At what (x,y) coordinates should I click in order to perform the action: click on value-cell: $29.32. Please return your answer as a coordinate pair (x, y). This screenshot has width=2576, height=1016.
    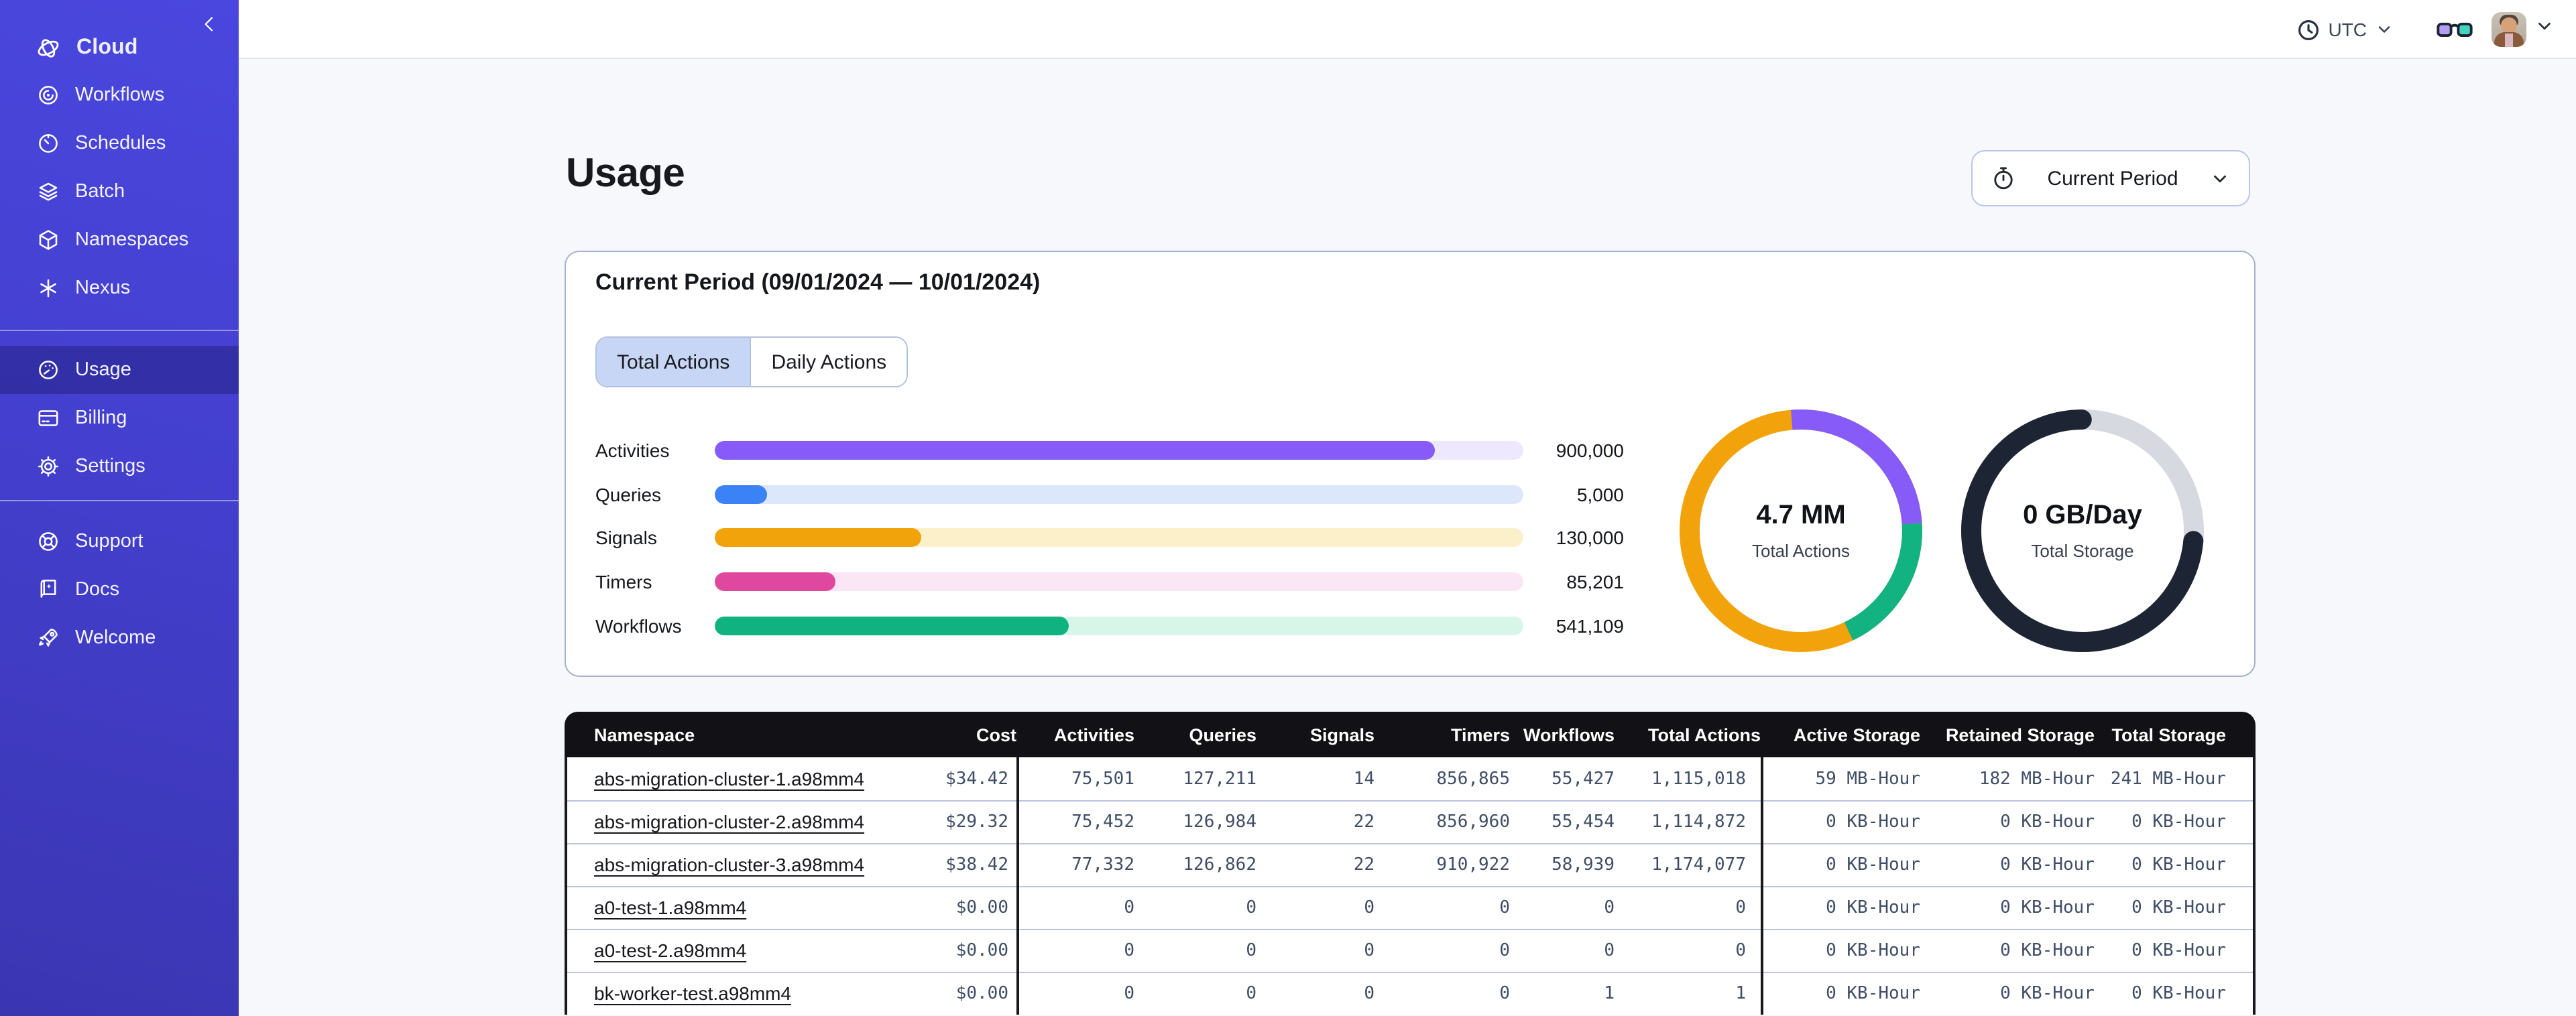
    Looking at the image, I should click on (976, 822).